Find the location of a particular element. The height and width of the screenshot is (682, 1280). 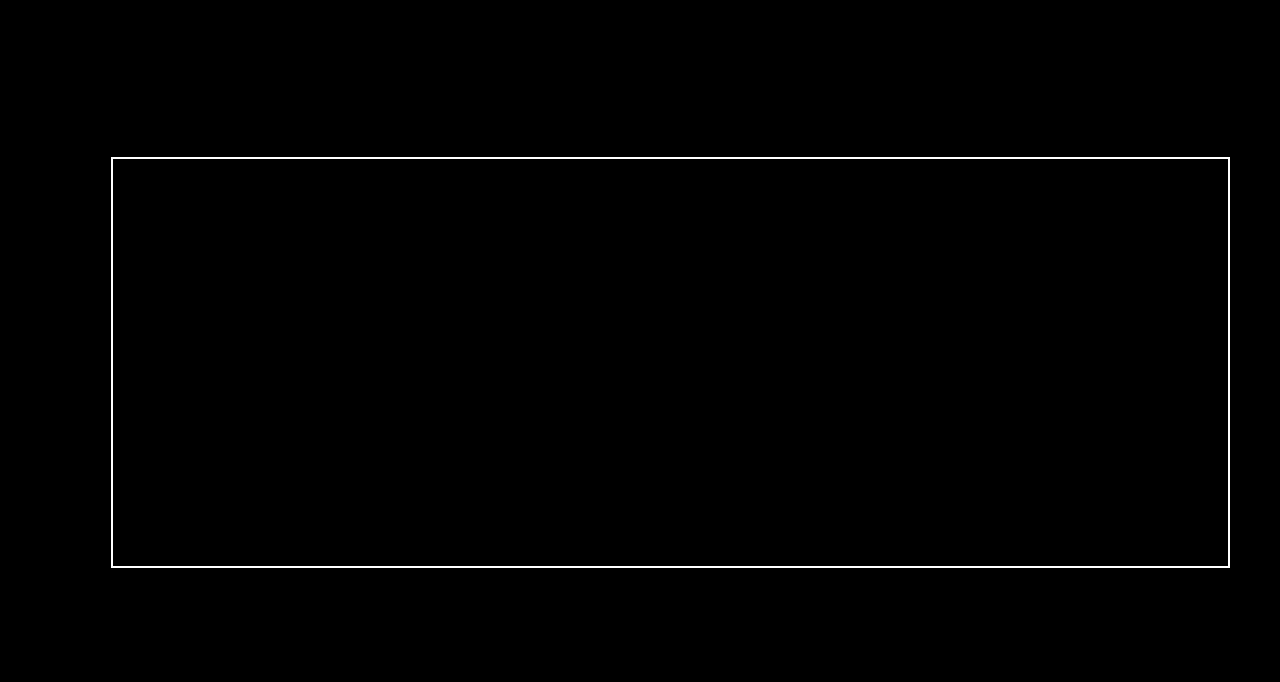

storm-color-swatch is located at coordinates (631, 126).